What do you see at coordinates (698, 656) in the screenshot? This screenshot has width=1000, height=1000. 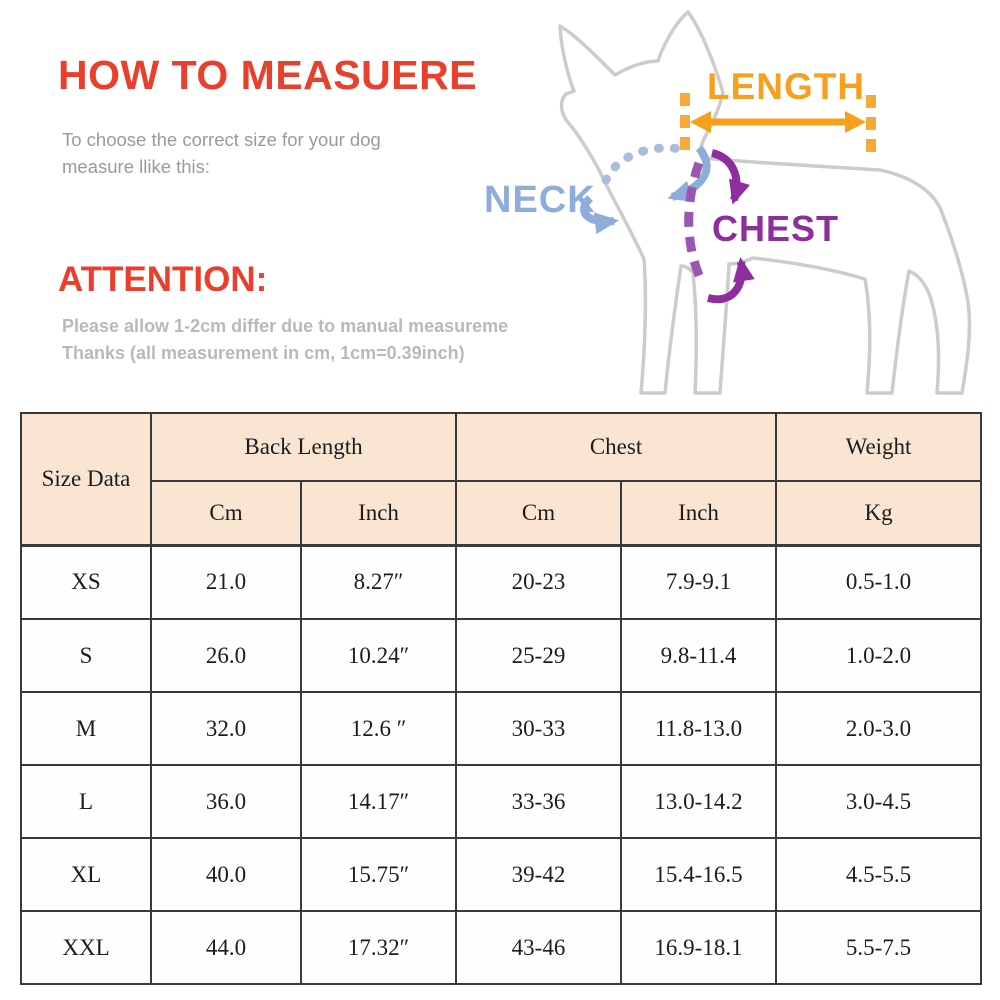 I see `chest-inch-cell: 9.8-11.4` at bounding box center [698, 656].